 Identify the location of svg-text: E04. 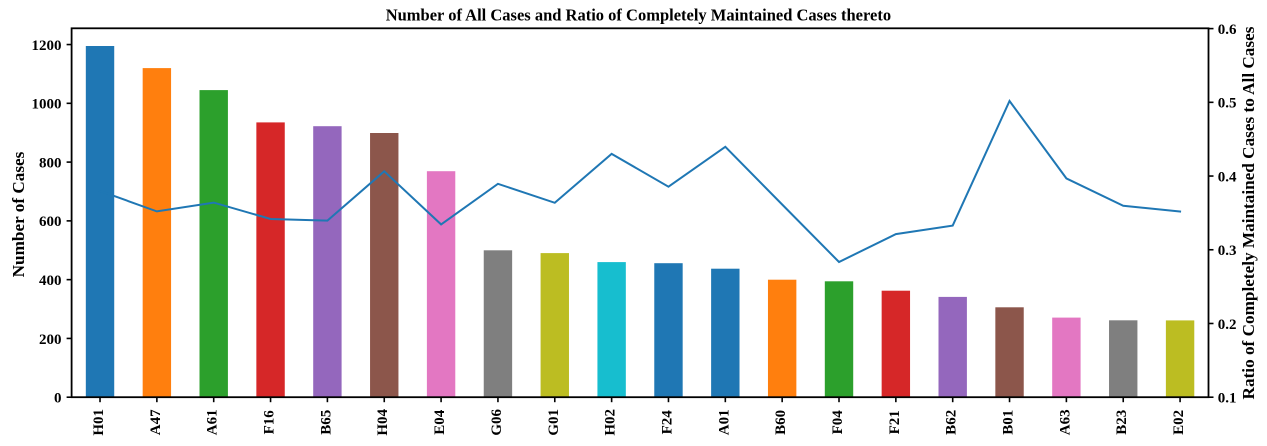
(440, 422).